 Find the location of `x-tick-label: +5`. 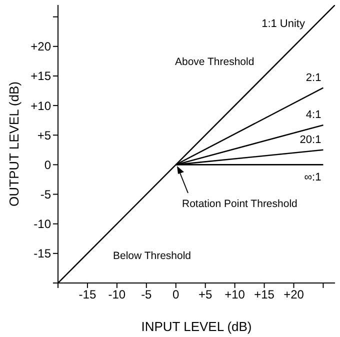

x-tick-label: +5 is located at coordinates (205, 295).